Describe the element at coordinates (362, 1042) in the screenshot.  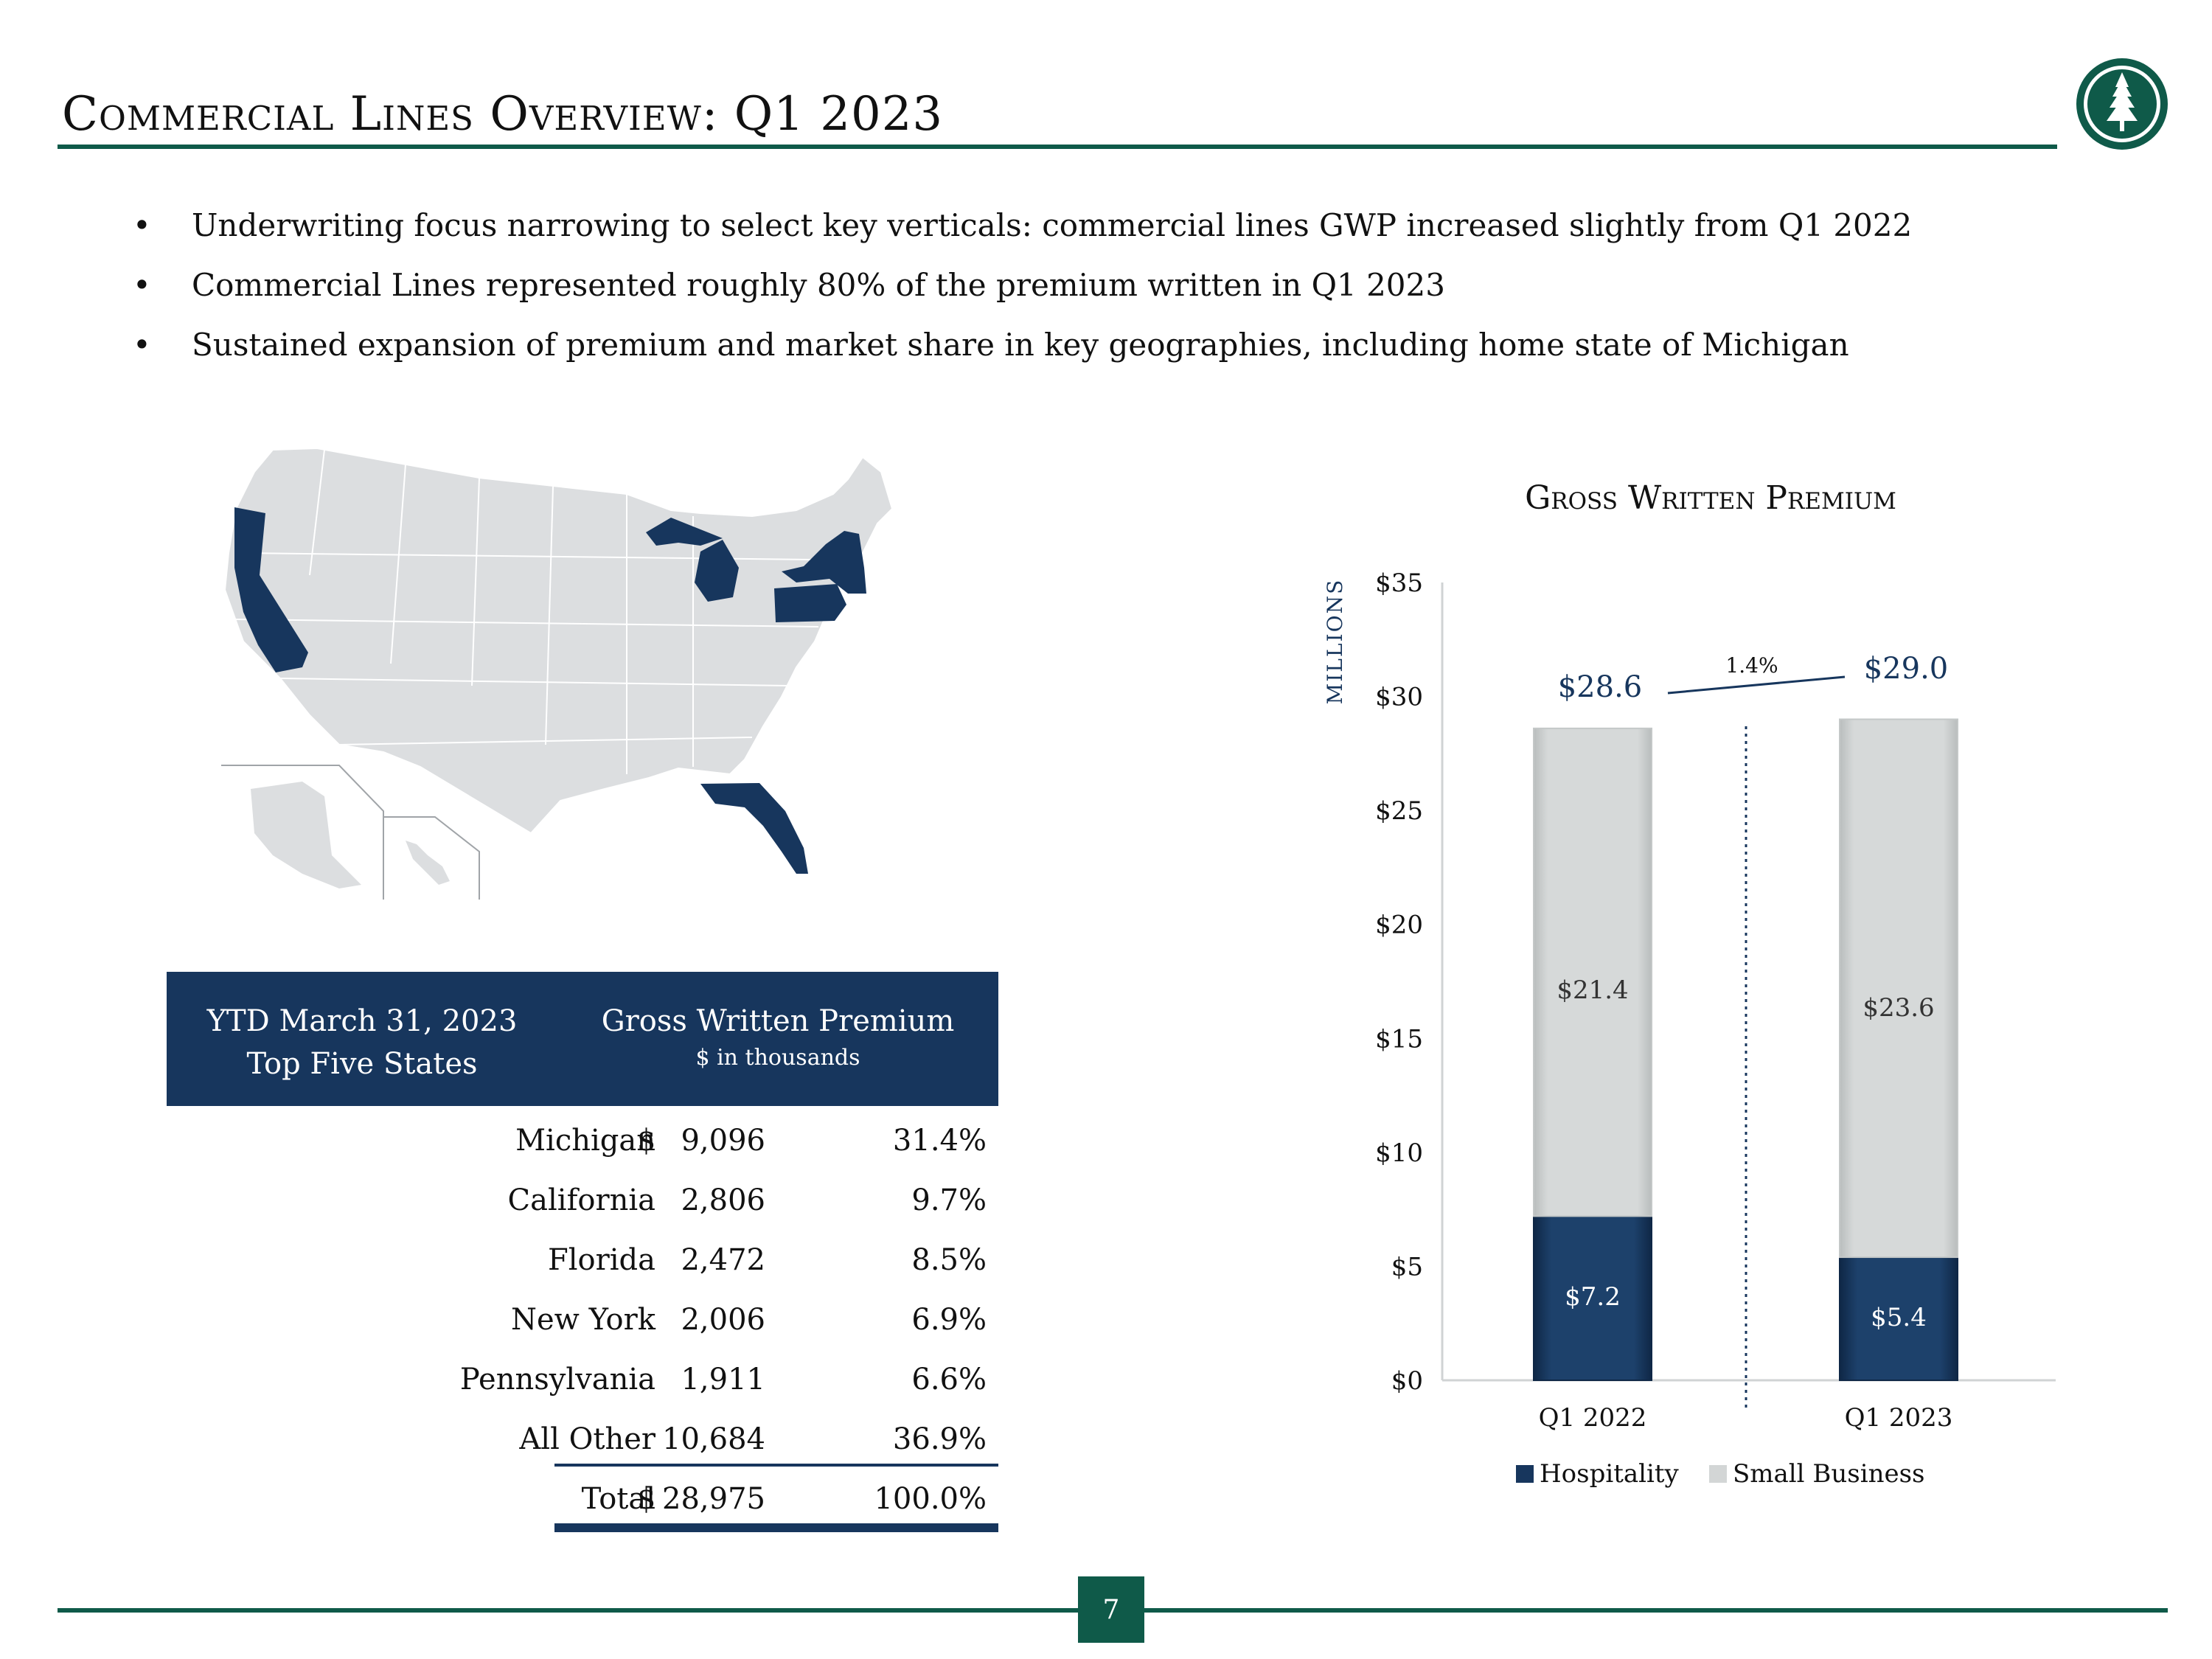
I see `header-col-states: YTD March 31, 2023 Top Five States` at that location.